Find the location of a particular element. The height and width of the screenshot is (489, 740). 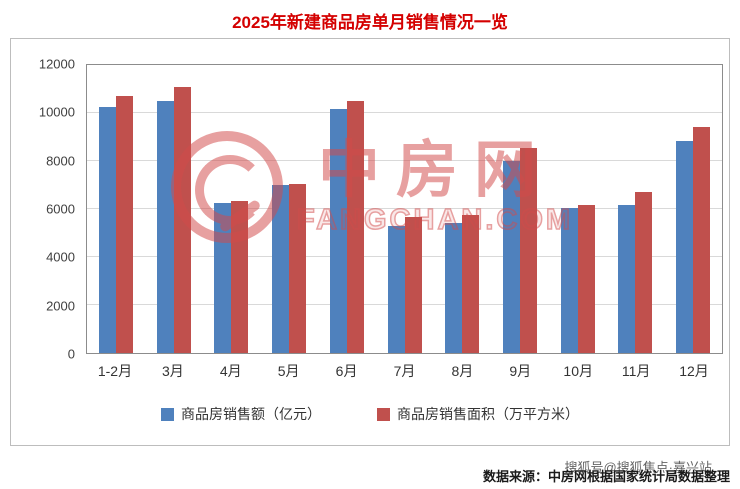

chart-legend: 商品房销售额（亿元） 商品房销售面积（万平方米） is located at coordinates (370, 414).